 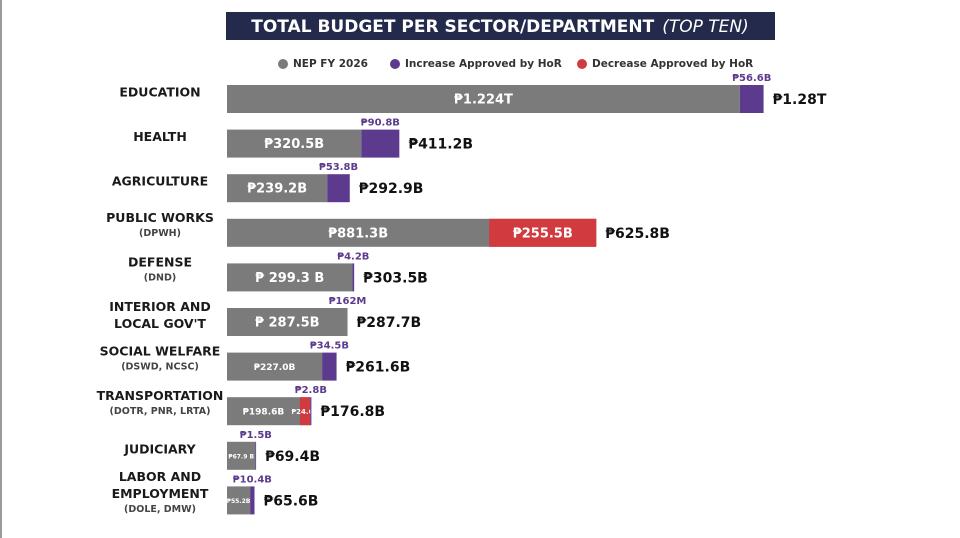 What do you see at coordinates (452, 27) in the screenshot?
I see `title-main: TOTAL BUDGET PER SECTOR/DEPARTMENT` at bounding box center [452, 27].